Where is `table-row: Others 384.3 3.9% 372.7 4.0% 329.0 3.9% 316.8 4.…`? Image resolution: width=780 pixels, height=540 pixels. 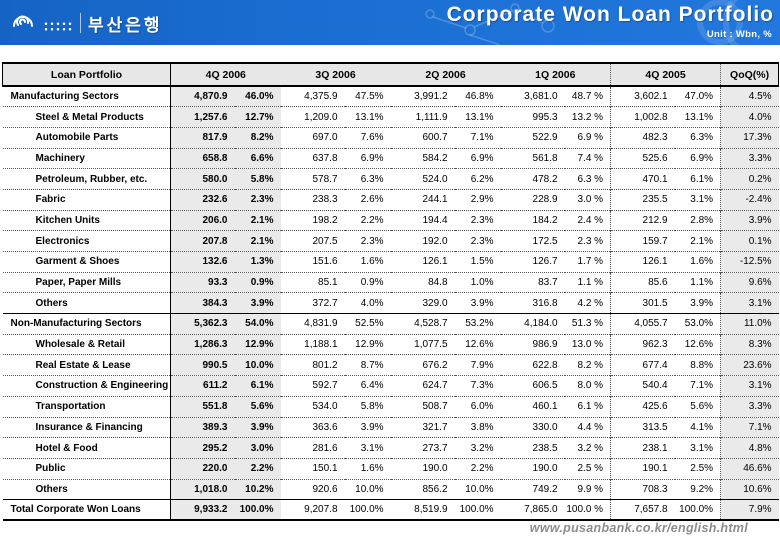
table-row: Others 384.3 3.9% 372.7 4.0% 329.0 3.9% 316.8 4.… is located at coordinates (390, 303).